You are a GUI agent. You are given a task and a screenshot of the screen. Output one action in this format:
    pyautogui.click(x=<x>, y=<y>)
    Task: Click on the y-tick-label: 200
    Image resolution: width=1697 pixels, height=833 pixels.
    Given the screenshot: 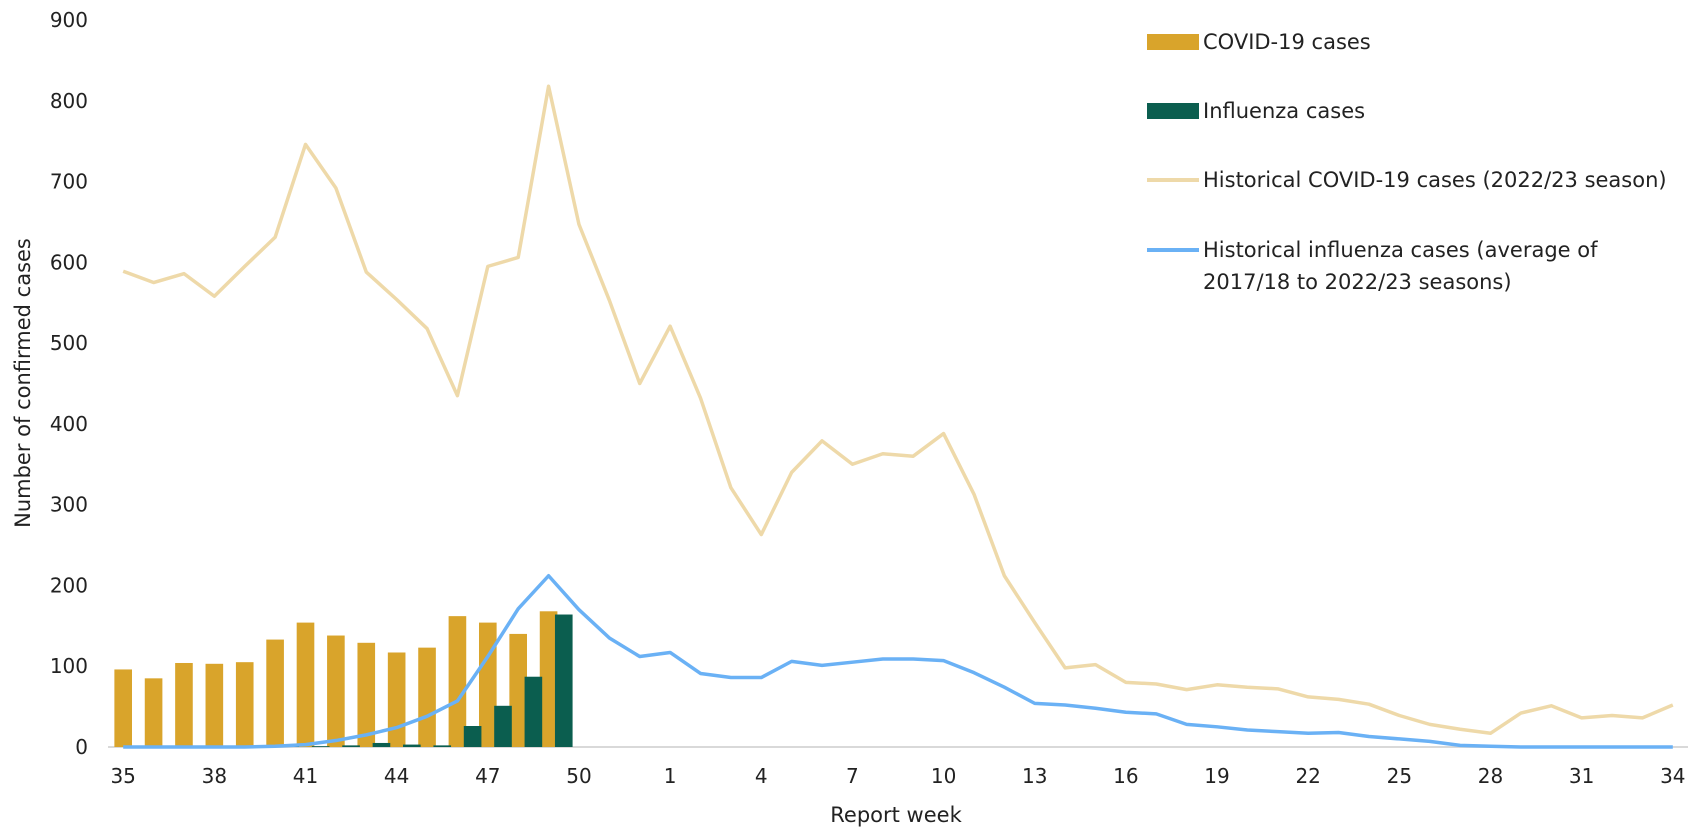 What is the action you would take?
    pyautogui.click(x=69, y=585)
    